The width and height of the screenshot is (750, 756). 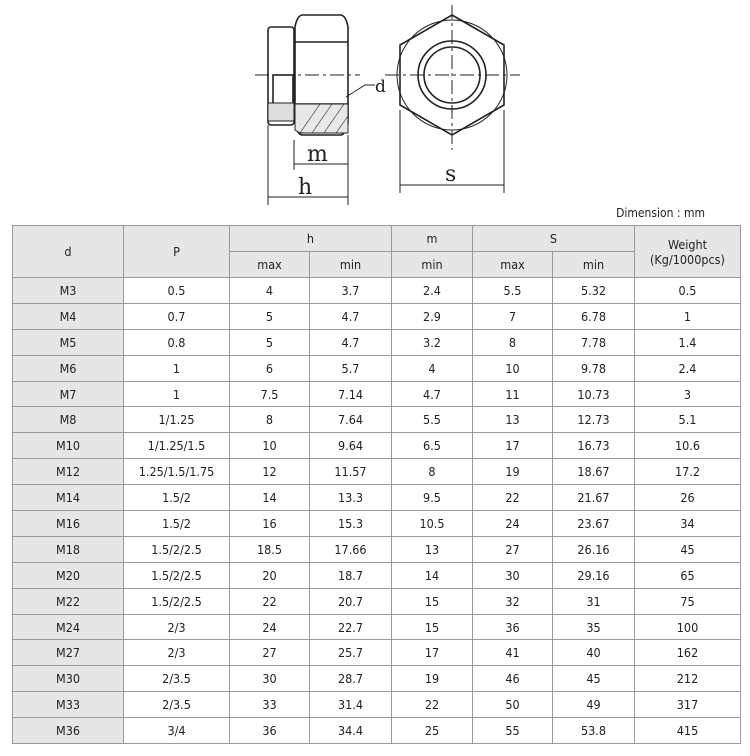 What do you see at coordinates (593, 342) in the screenshot?
I see `cell-s-min: 7.78` at bounding box center [593, 342].